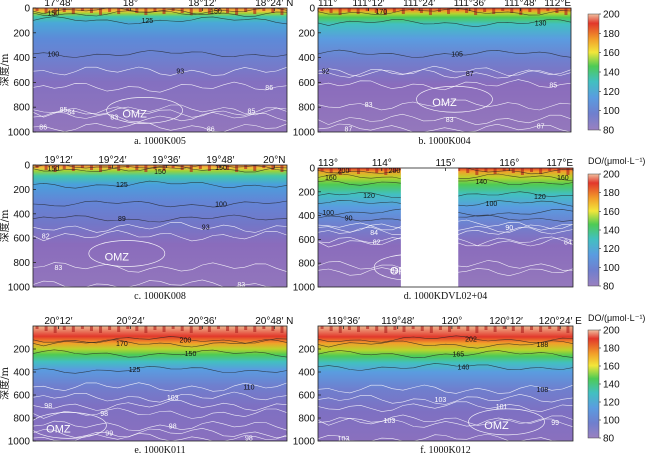 The width and height of the screenshot is (650, 458). Describe the element at coordinates (160, 141) in the screenshot. I see `panel-caption: a. 1000K005` at that location.